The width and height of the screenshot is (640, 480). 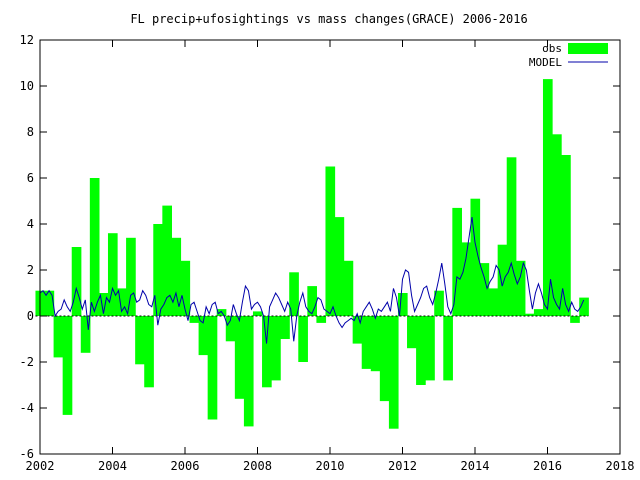 What do you see at coordinates (112, 466) in the screenshot?
I see `x-tick-label: 2004` at bounding box center [112, 466].